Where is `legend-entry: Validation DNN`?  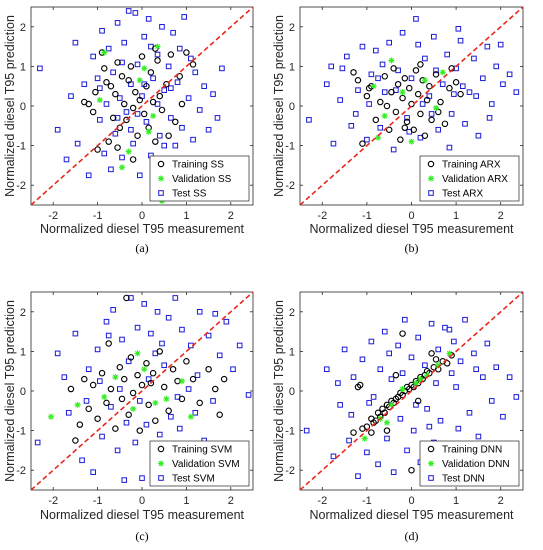 legend-entry: Validation DNN is located at coordinates (476, 464).